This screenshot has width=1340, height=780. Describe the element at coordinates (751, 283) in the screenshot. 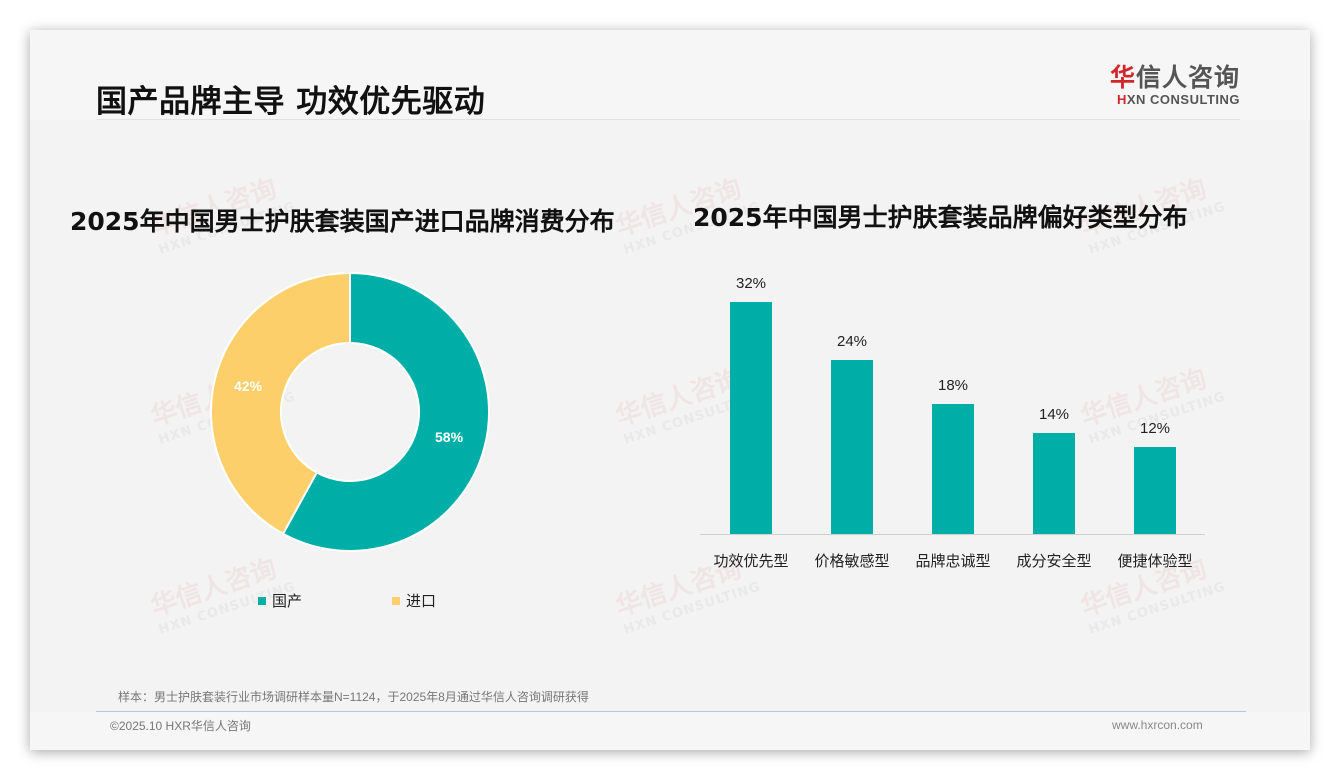

I see `bar-value-label: 32%` at that location.